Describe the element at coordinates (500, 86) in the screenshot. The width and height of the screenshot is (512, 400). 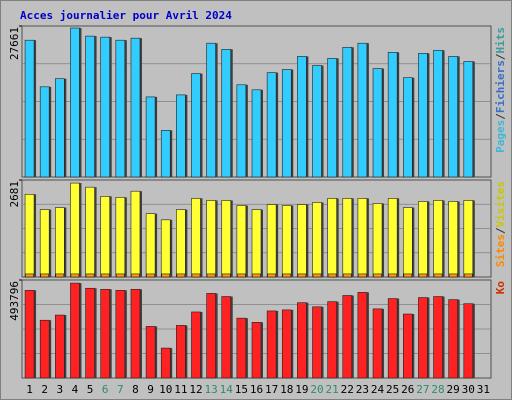
I see `legend-item: Fichiers` at that location.